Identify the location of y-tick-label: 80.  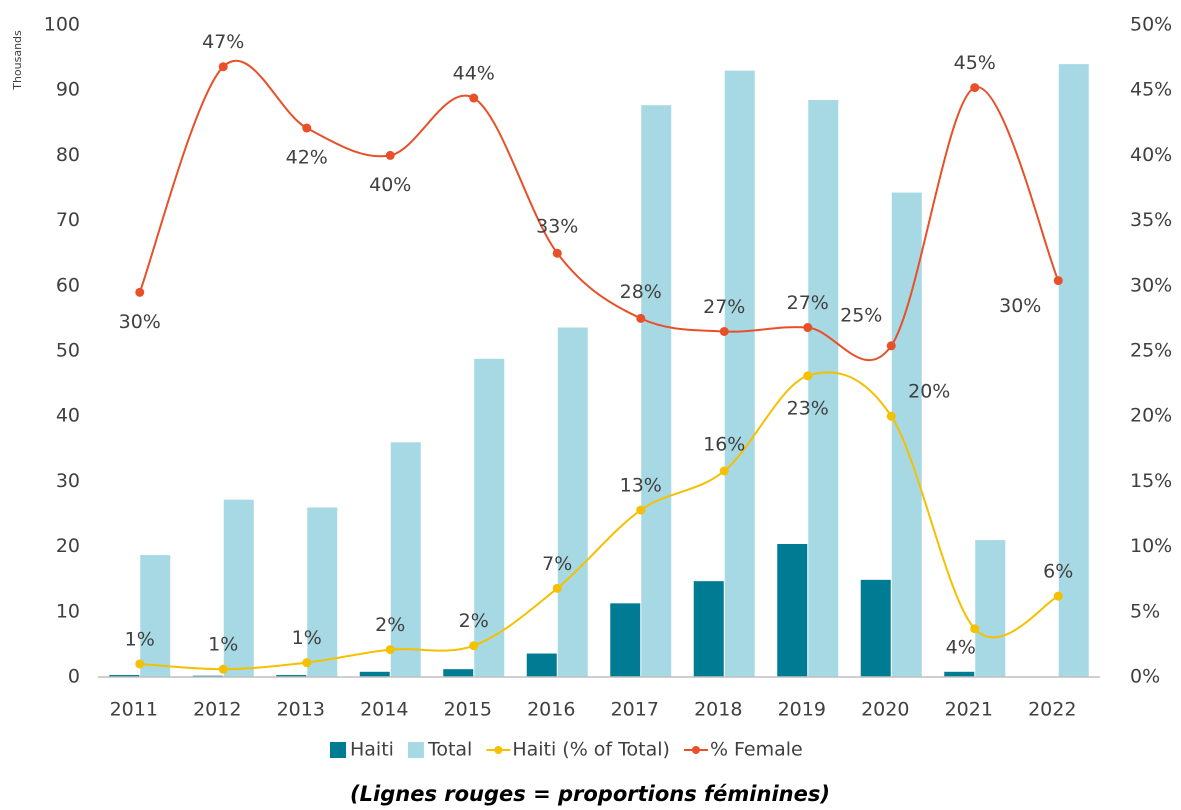
(68, 155).